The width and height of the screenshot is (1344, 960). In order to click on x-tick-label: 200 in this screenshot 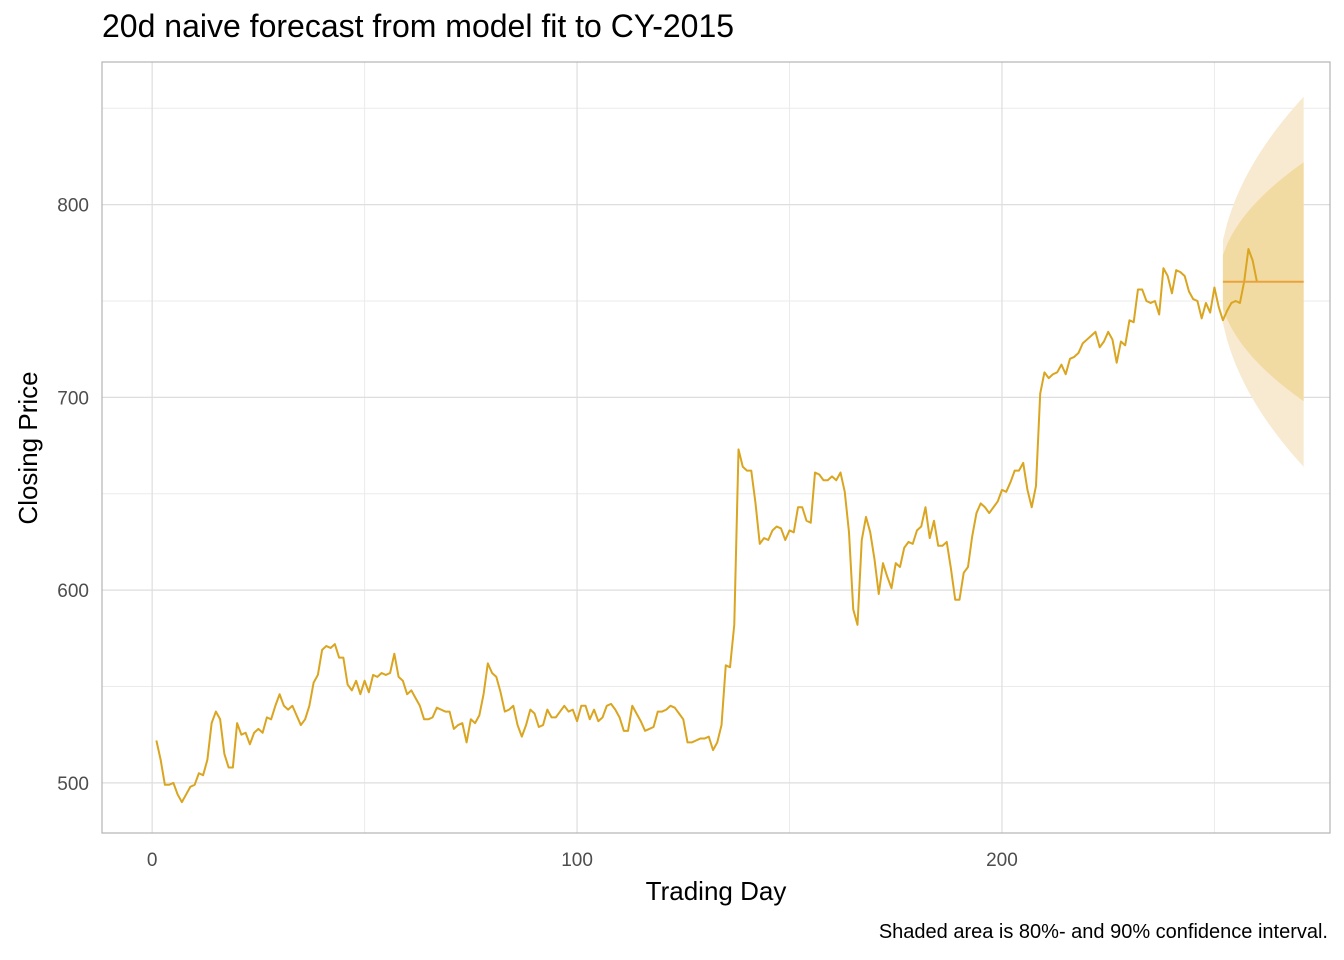, I will do `click(1002, 860)`.